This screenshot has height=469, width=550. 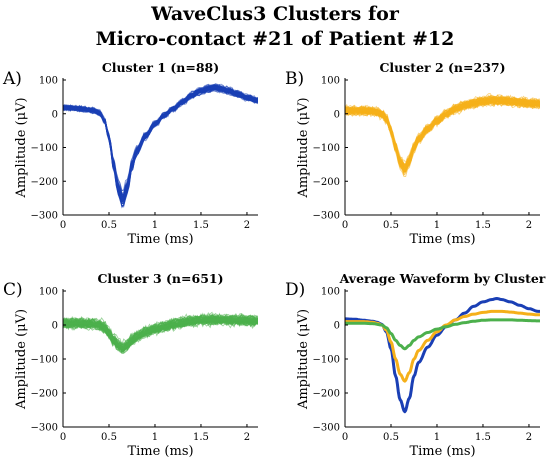 I want to click on y-tick-label: 100, so click(x=330, y=292).